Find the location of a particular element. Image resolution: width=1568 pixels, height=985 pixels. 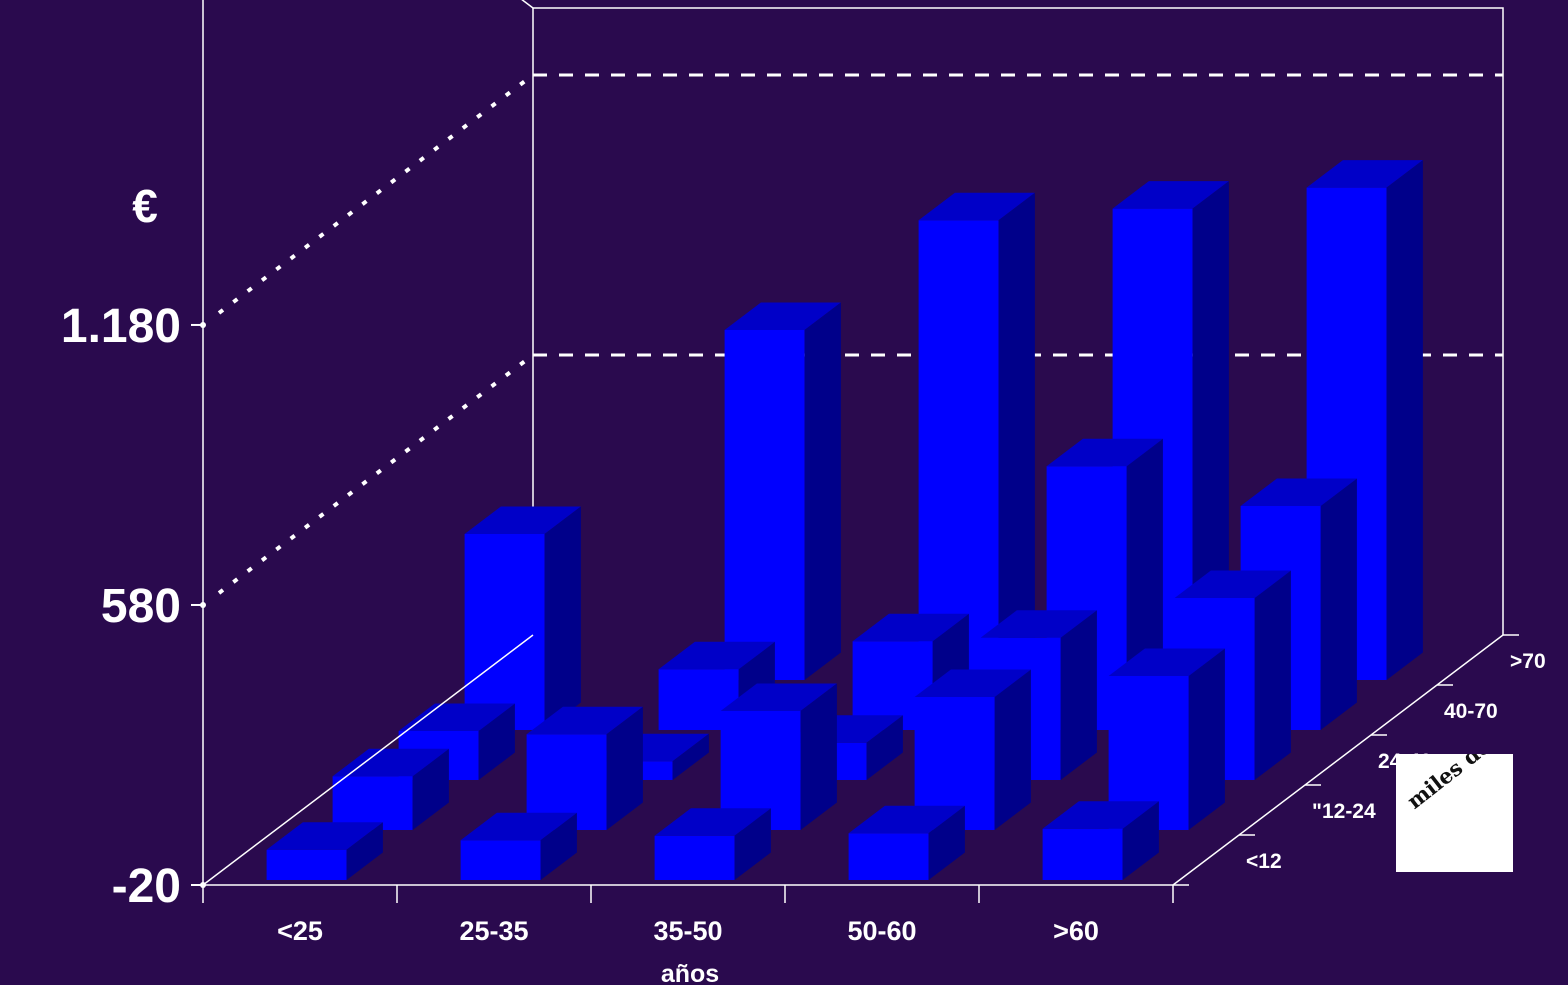

x-axis-title: años is located at coordinates (690, 972).